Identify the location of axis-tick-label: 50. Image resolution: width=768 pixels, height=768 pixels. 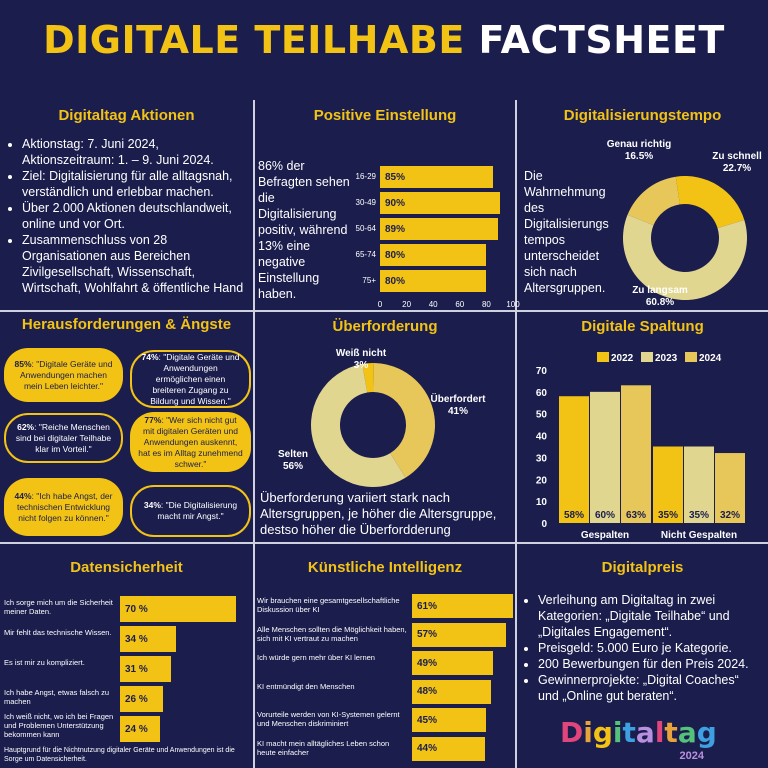
(542, 415).